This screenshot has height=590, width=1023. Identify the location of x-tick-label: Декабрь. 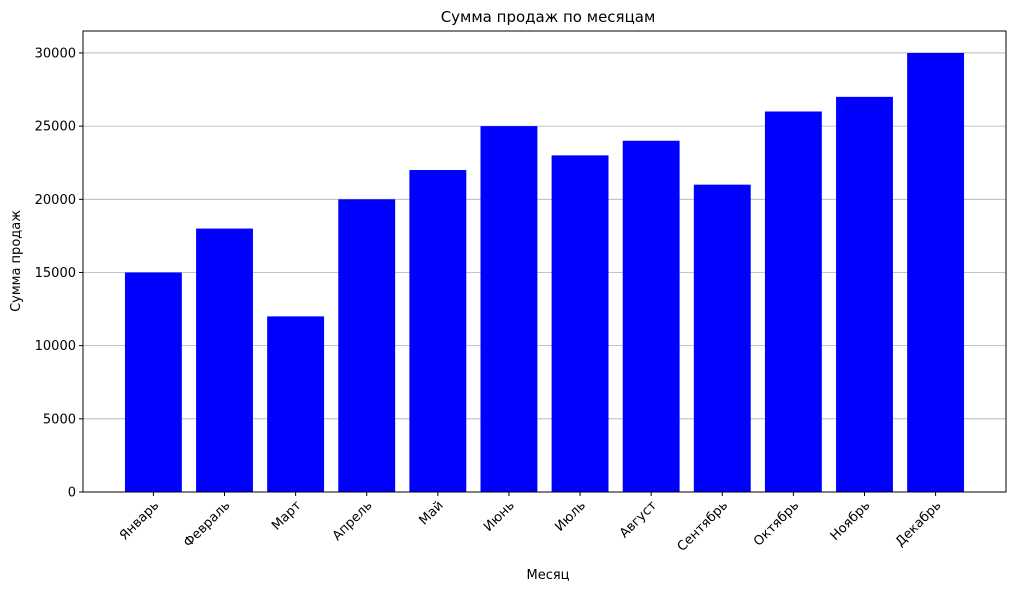
(919, 524).